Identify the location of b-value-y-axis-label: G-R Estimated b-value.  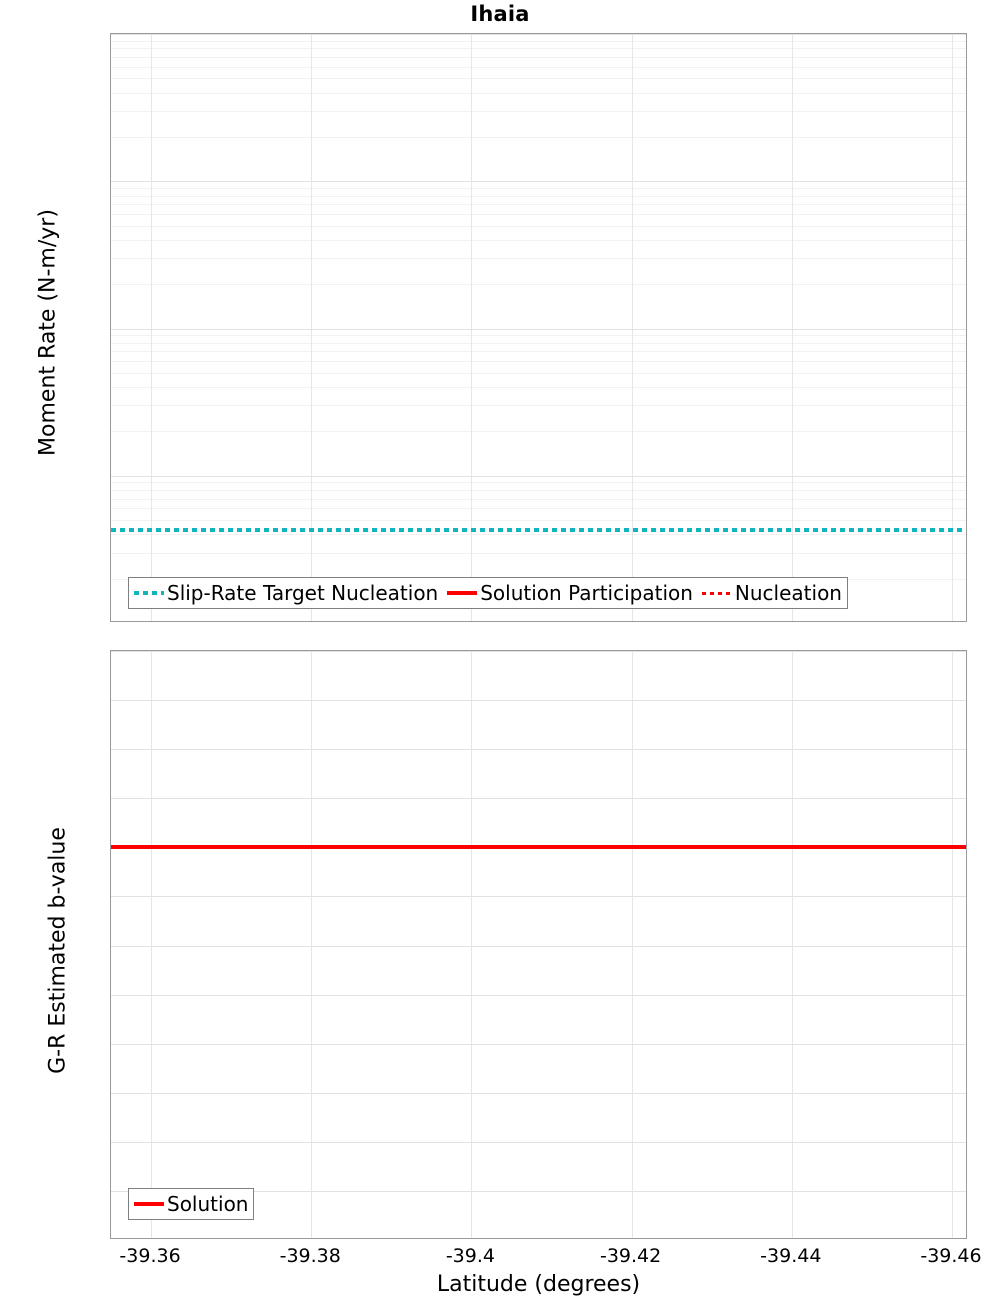
(58, 950).